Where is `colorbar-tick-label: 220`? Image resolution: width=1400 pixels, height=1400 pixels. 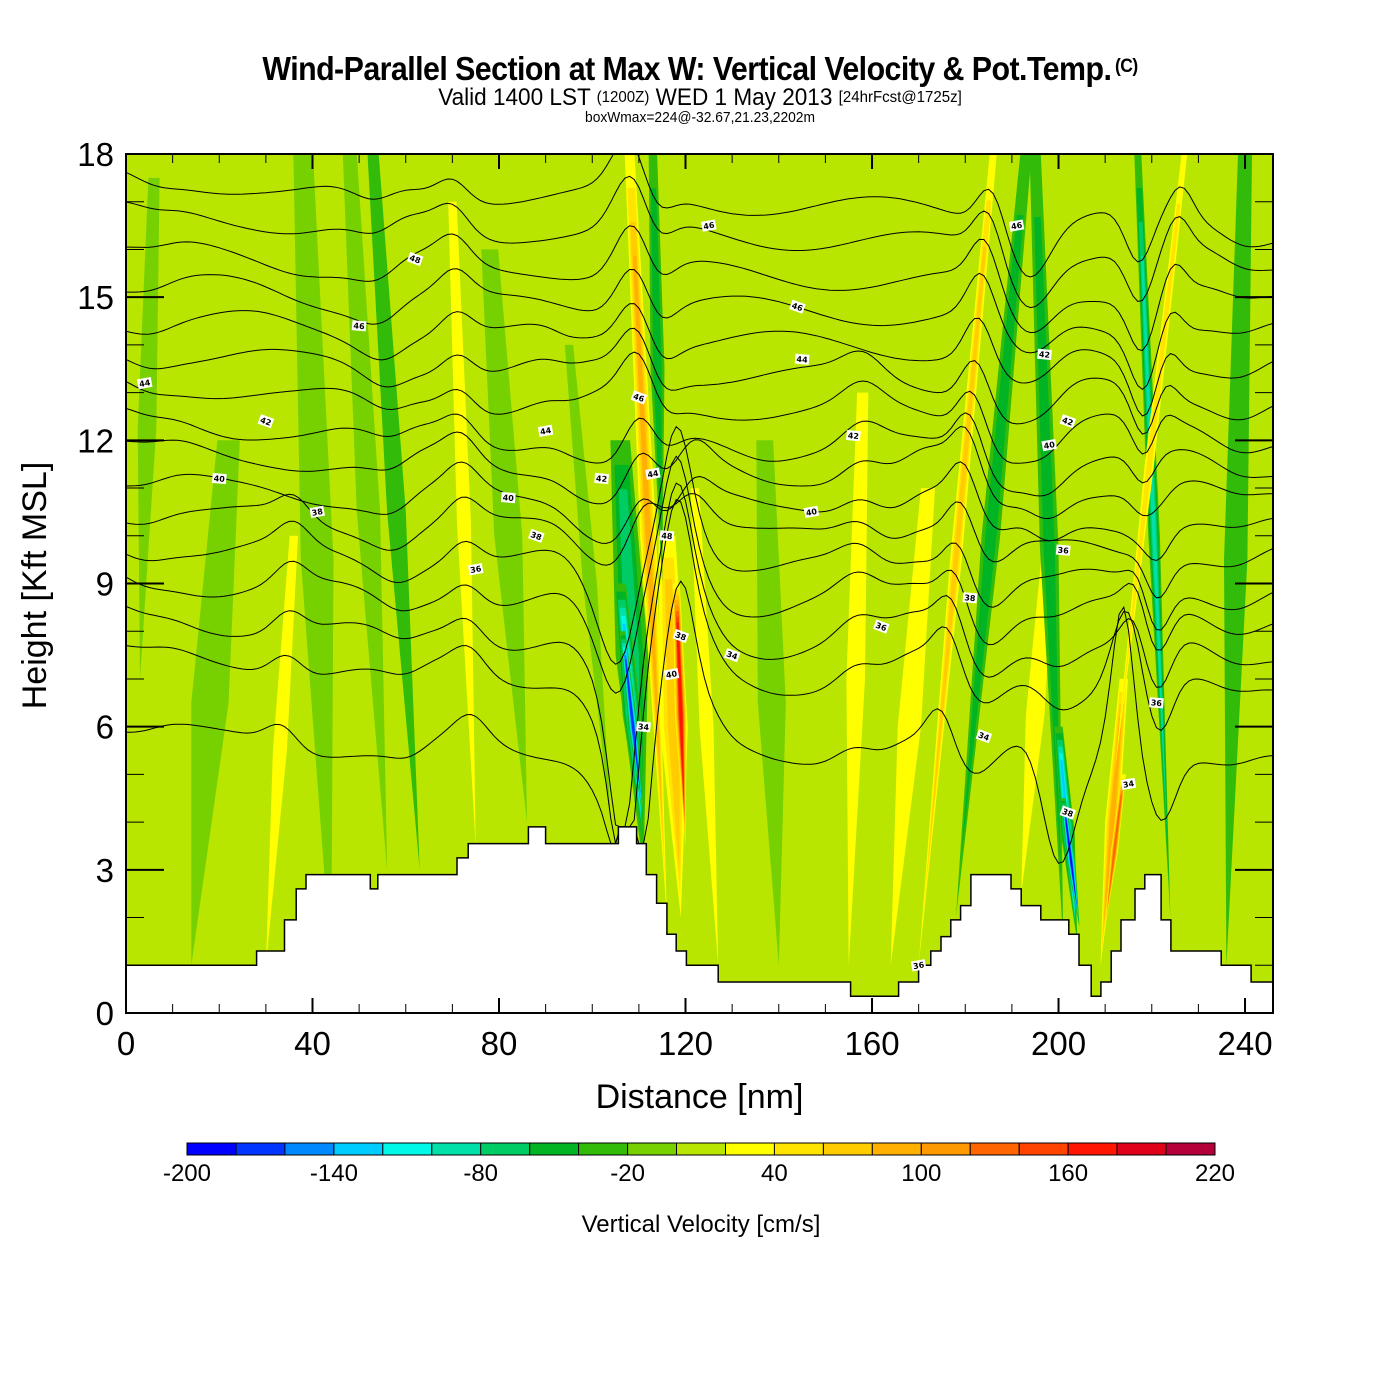
colorbar-tick-label: 220 is located at coordinates (1215, 1173).